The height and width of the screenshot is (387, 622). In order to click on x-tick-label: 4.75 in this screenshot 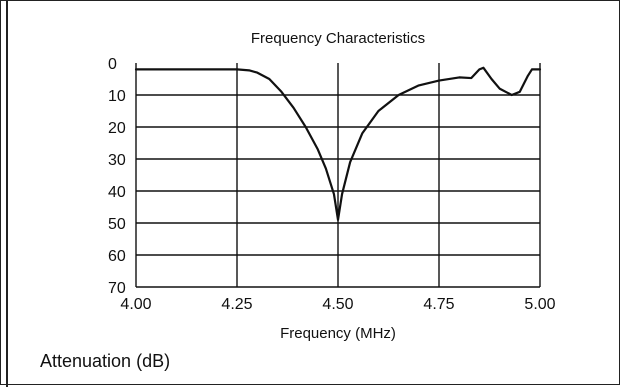, I will do `click(438, 304)`.